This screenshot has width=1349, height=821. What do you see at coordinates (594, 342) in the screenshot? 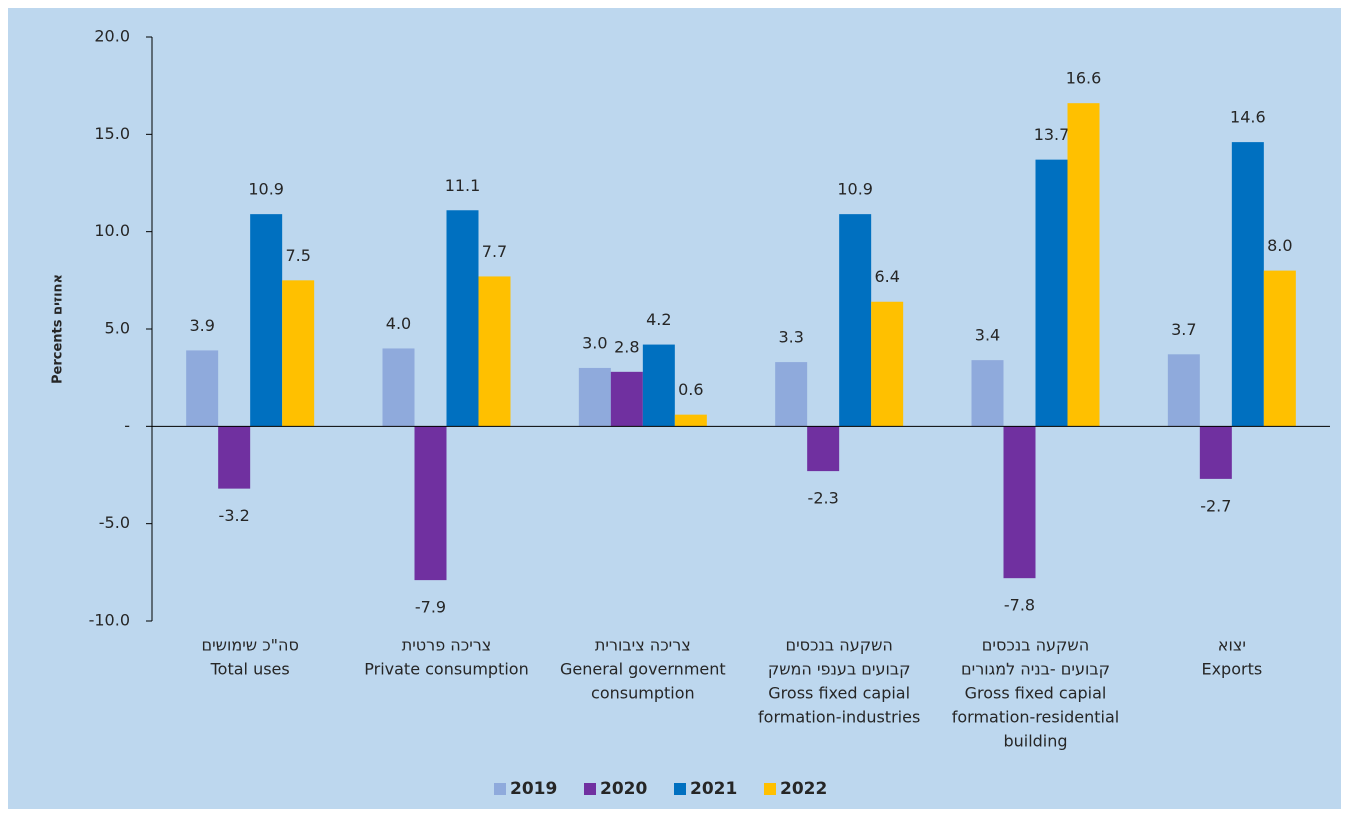
I see `data-label: 3.0` at bounding box center [594, 342].